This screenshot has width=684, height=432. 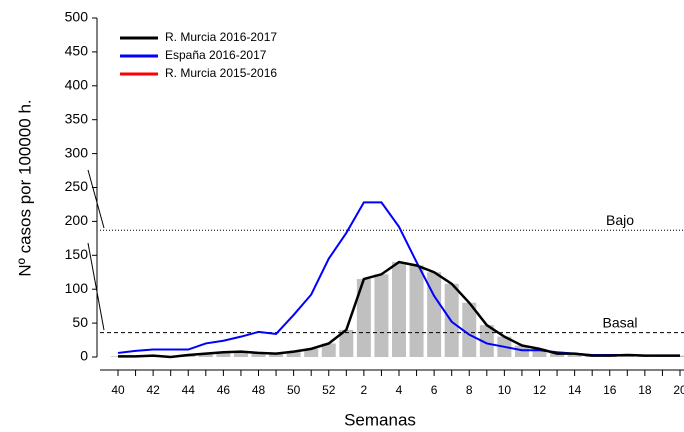 What do you see at coordinates (153, 390) in the screenshot?
I see `x-tick-label: 42` at bounding box center [153, 390].